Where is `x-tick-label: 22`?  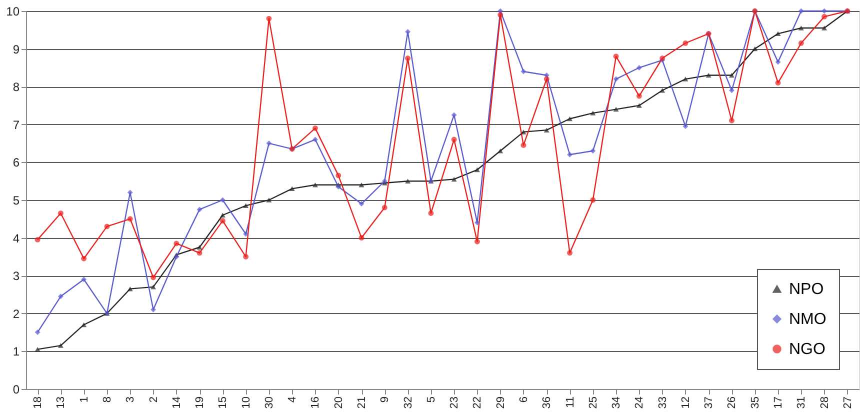 x-tick-label: 22 is located at coordinates (478, 402).